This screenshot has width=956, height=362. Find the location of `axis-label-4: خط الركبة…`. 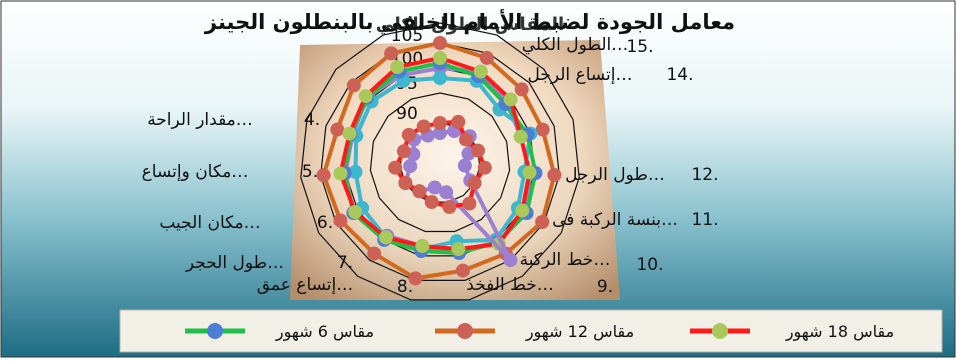

axis-label-4: خط الركبة… is located at coordinates (565, 260).